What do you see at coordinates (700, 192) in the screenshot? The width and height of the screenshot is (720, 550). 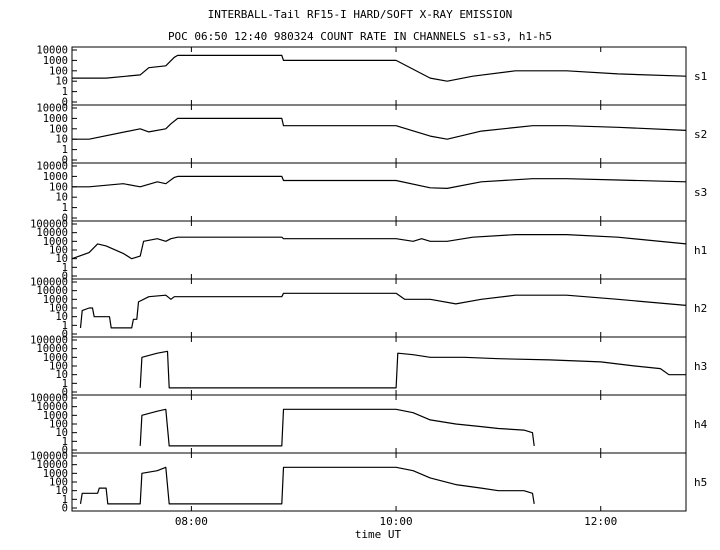 I see `channel-label-s3: s3` at bounding box center [700, 192].